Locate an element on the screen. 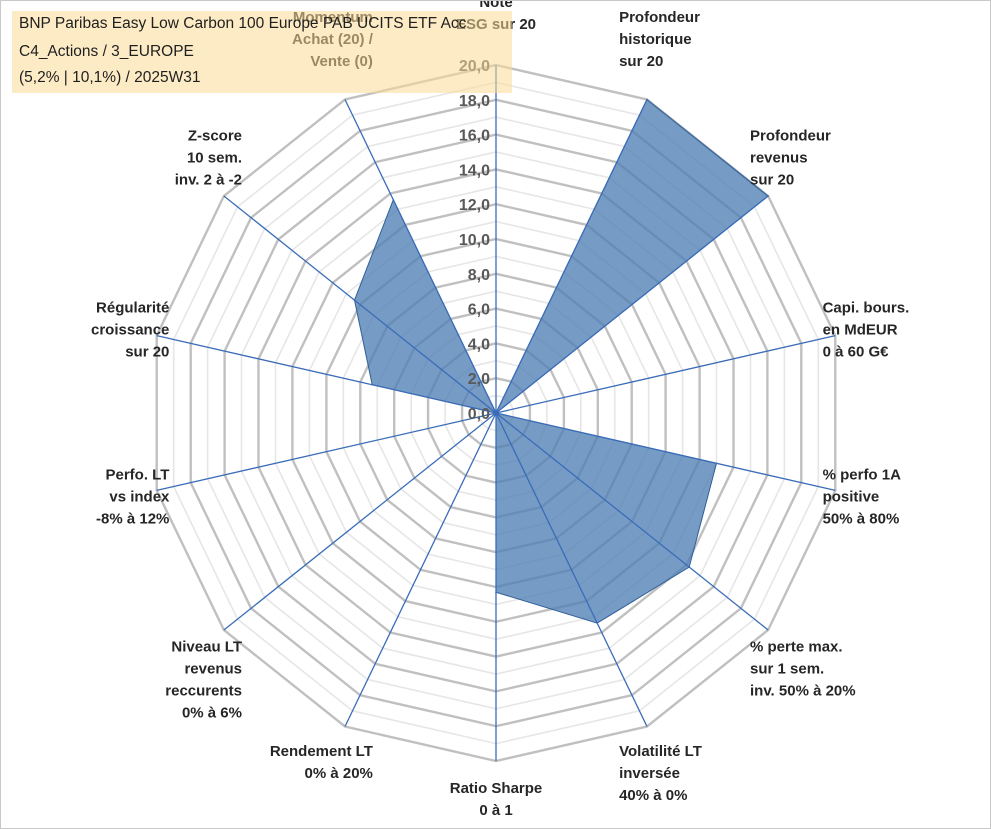 Image resolution: width=991 pixels, height=829 pixels. fund-category: C4_Actions / 3_EUROPE is located at coordinates (106, 51).